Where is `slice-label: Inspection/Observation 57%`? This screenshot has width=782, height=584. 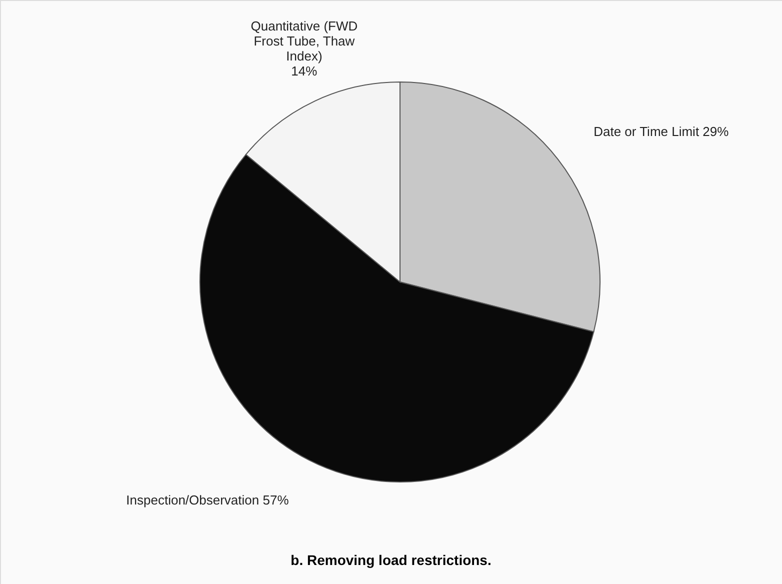
slice-label: Inspection/Observation 57% is located at coordinates (208, 500).